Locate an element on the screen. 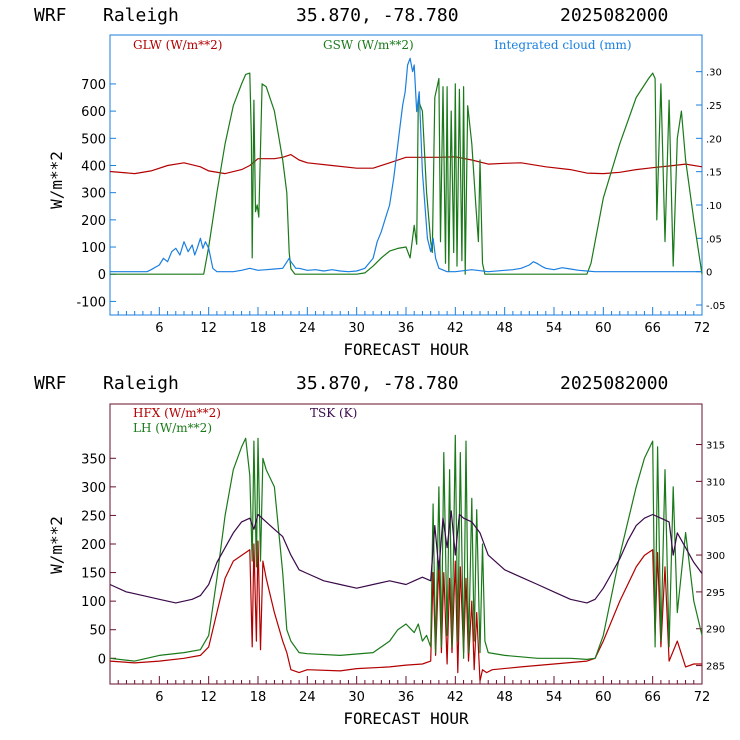 This screenshot has height=740, width=740. top-y-axis-ticks: -100 0 100 200 300 400 500 600 700 is located at coordinates (96, 194).